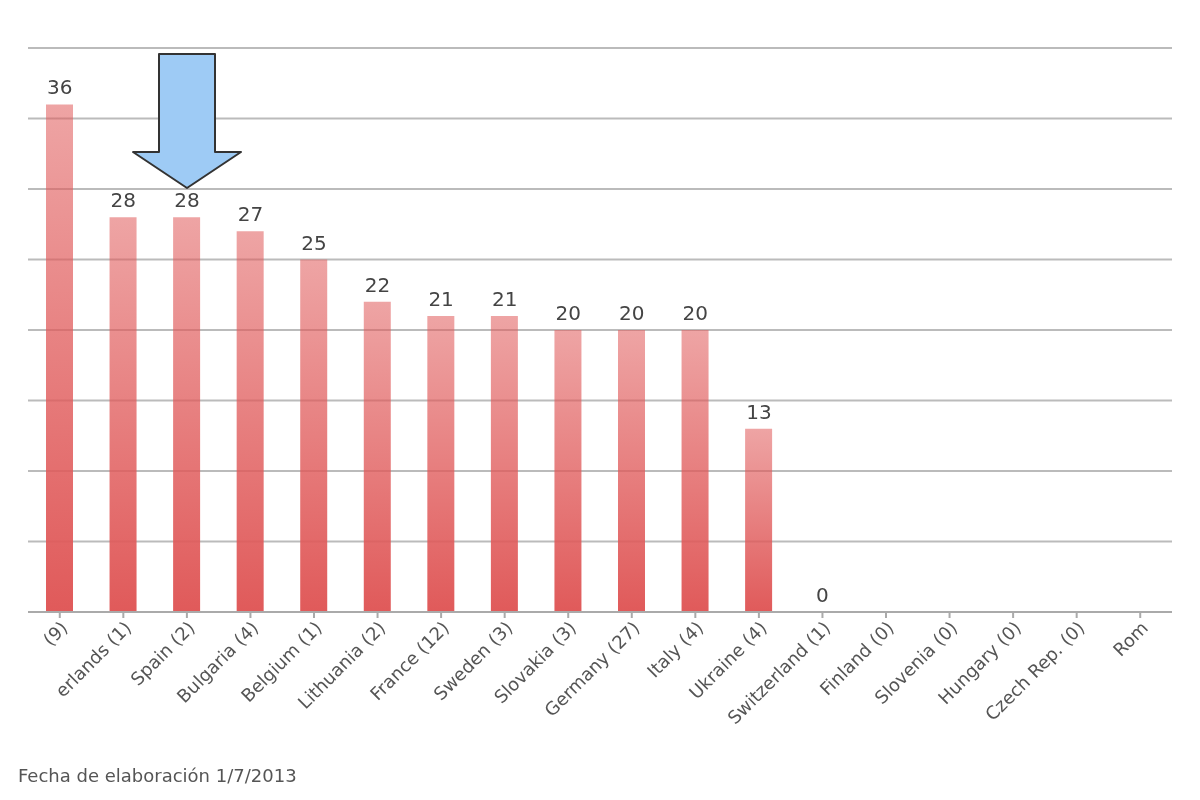  What do you see at coordinates (60, 87) in the screenshot?
I see `data-label: 36` at bounding box center [60, 87].